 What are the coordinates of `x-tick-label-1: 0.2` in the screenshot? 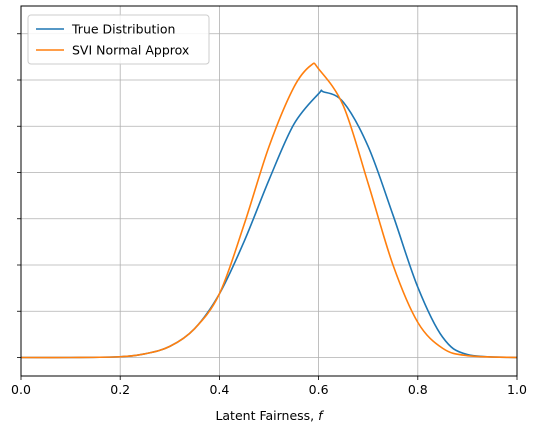 It's located at (120, 389).